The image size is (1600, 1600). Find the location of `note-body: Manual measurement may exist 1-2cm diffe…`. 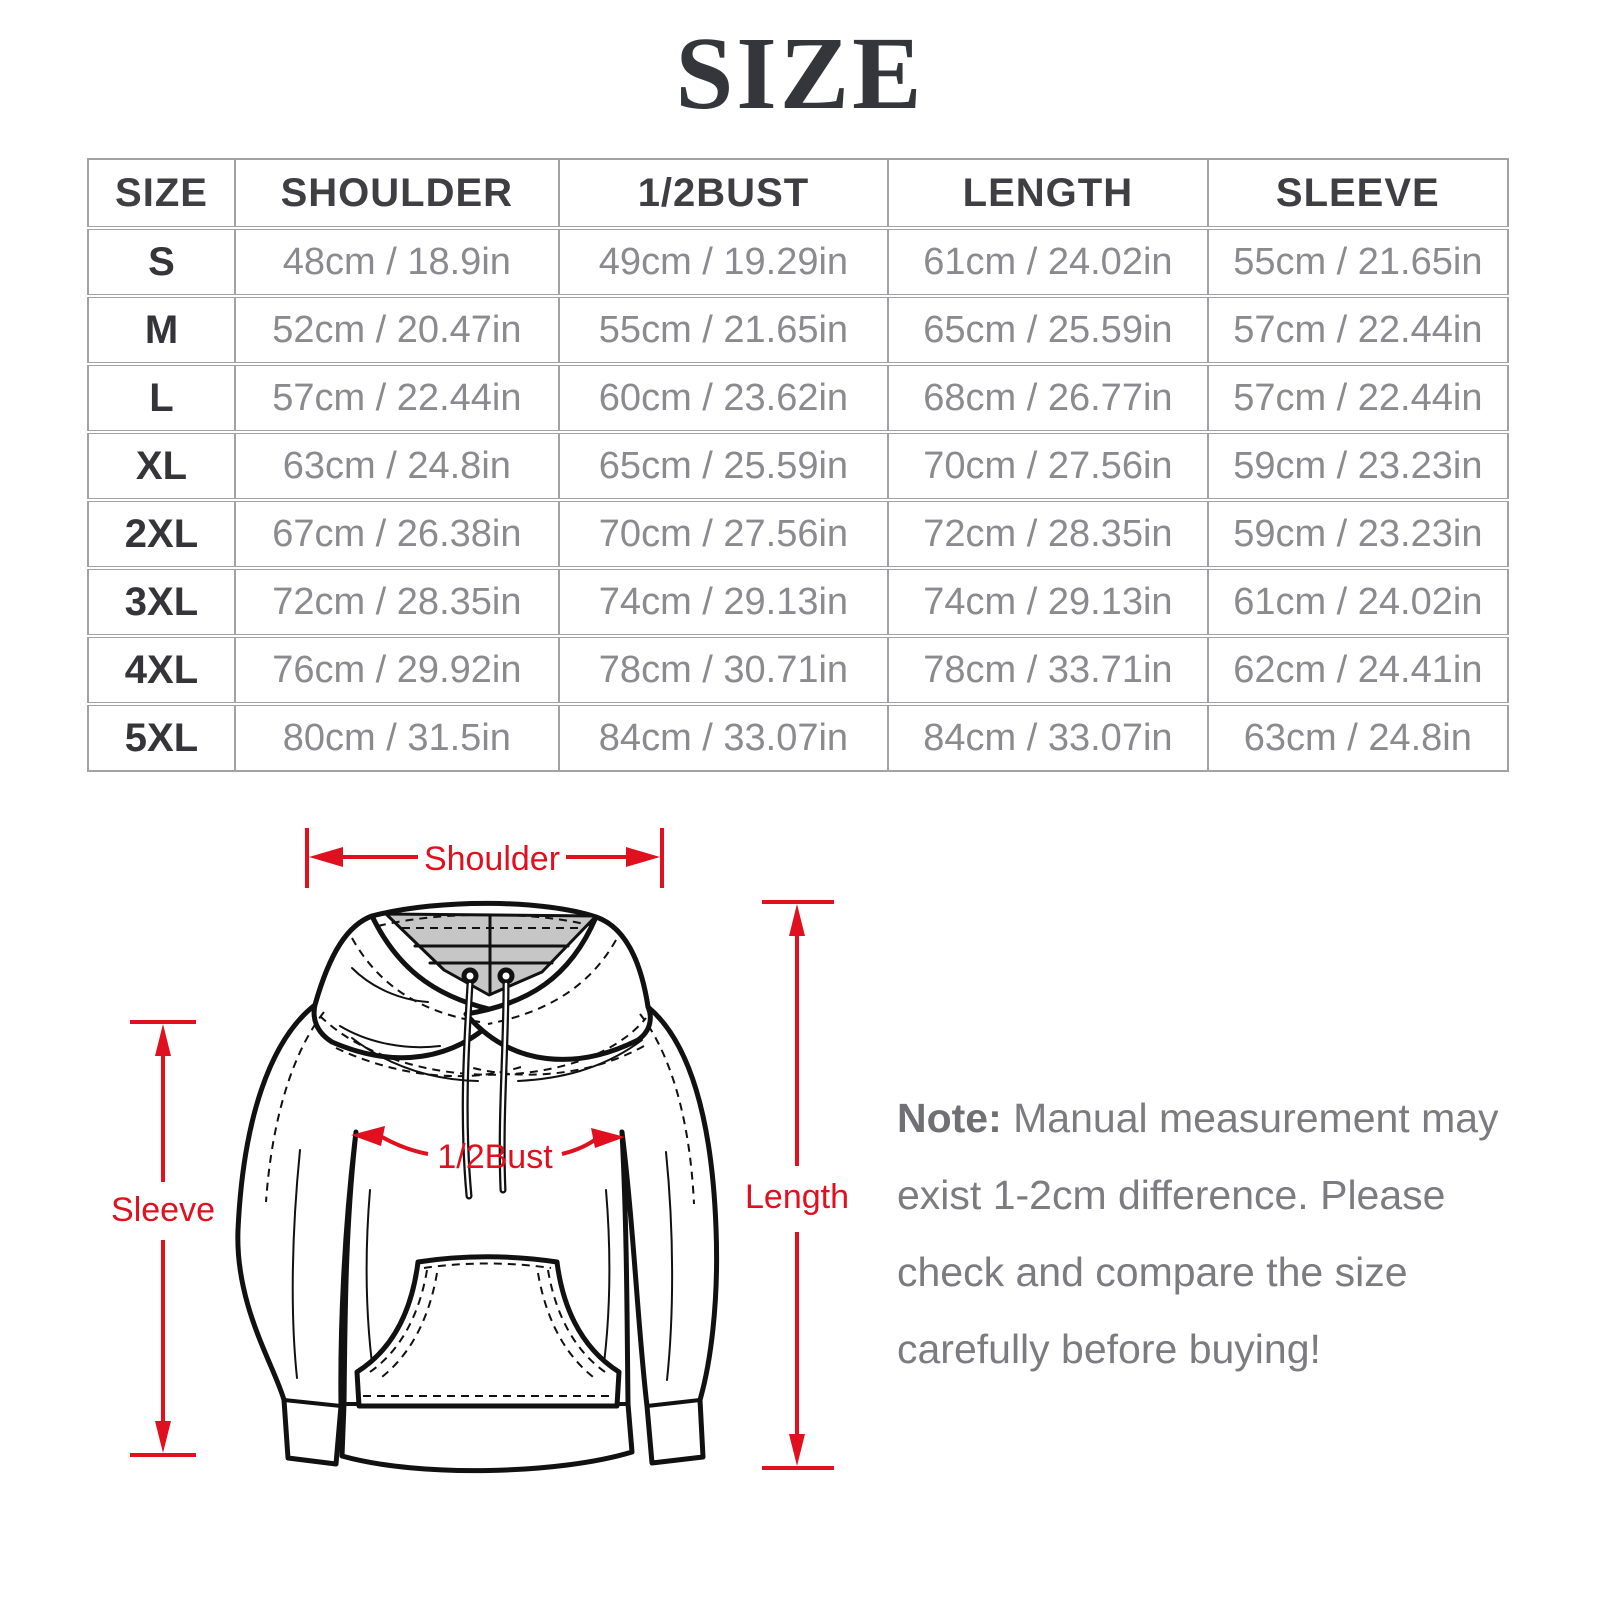

note-body: Manual measurement may exist 1-2cm diffe… is located at coordinates (1198, 1233).